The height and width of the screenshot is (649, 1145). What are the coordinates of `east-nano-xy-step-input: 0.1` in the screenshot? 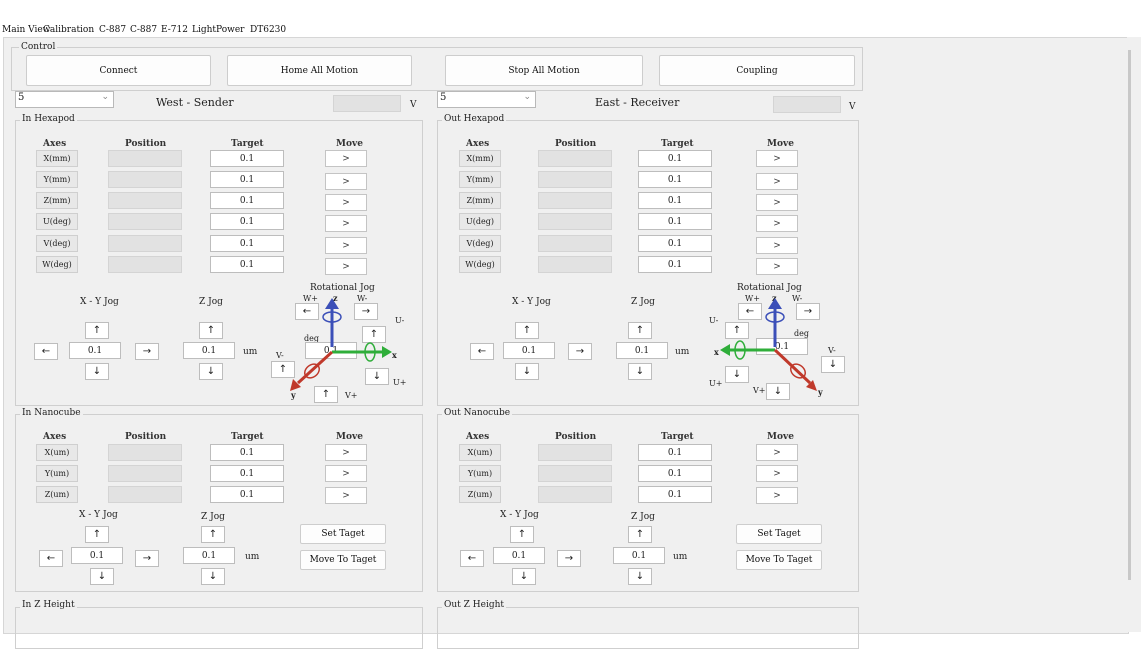 It's located at (519, 555).